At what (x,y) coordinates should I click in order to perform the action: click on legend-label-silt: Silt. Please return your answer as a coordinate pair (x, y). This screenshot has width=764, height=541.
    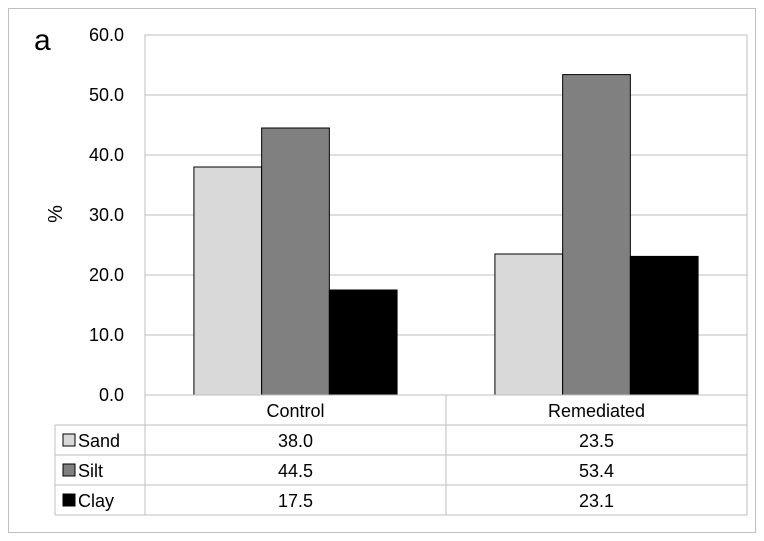
    Looking at the image, I should click on (90, 471).